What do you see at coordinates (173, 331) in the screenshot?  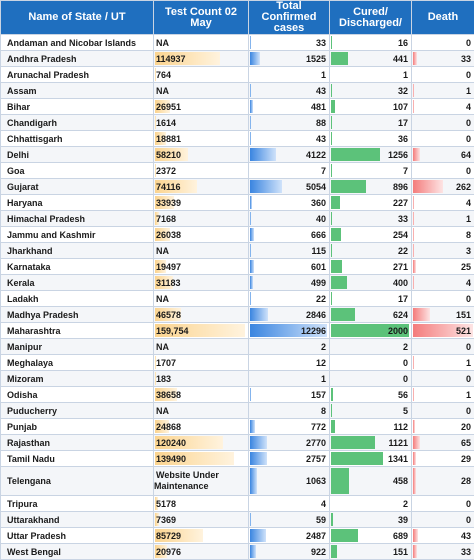 I see `cell-test-count-value: 159,754` at bounding box center [173, 331].